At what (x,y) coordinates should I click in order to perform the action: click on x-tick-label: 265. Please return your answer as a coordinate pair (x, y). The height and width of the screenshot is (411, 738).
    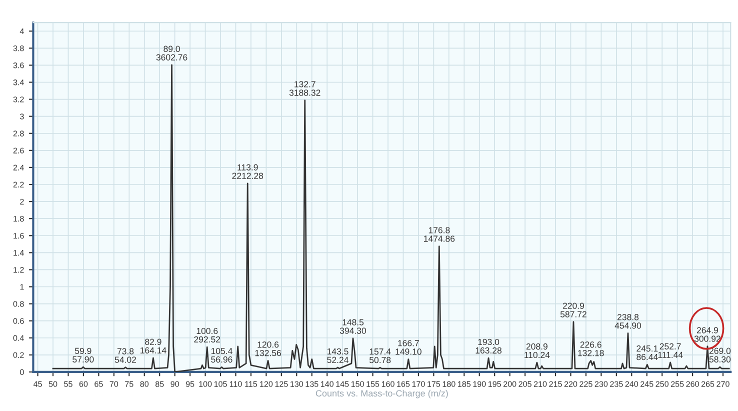
    Looking at the image, I should click on (707, 384).